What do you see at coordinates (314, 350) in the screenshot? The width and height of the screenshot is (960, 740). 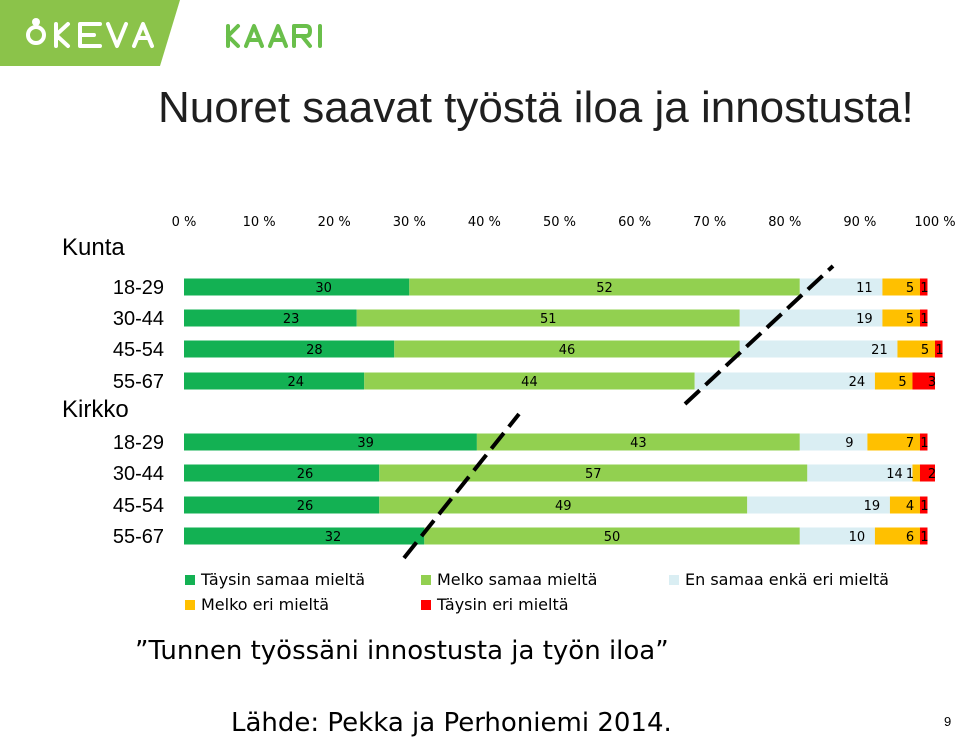 I see `data-label: 28` at bounding box center [314, 350].